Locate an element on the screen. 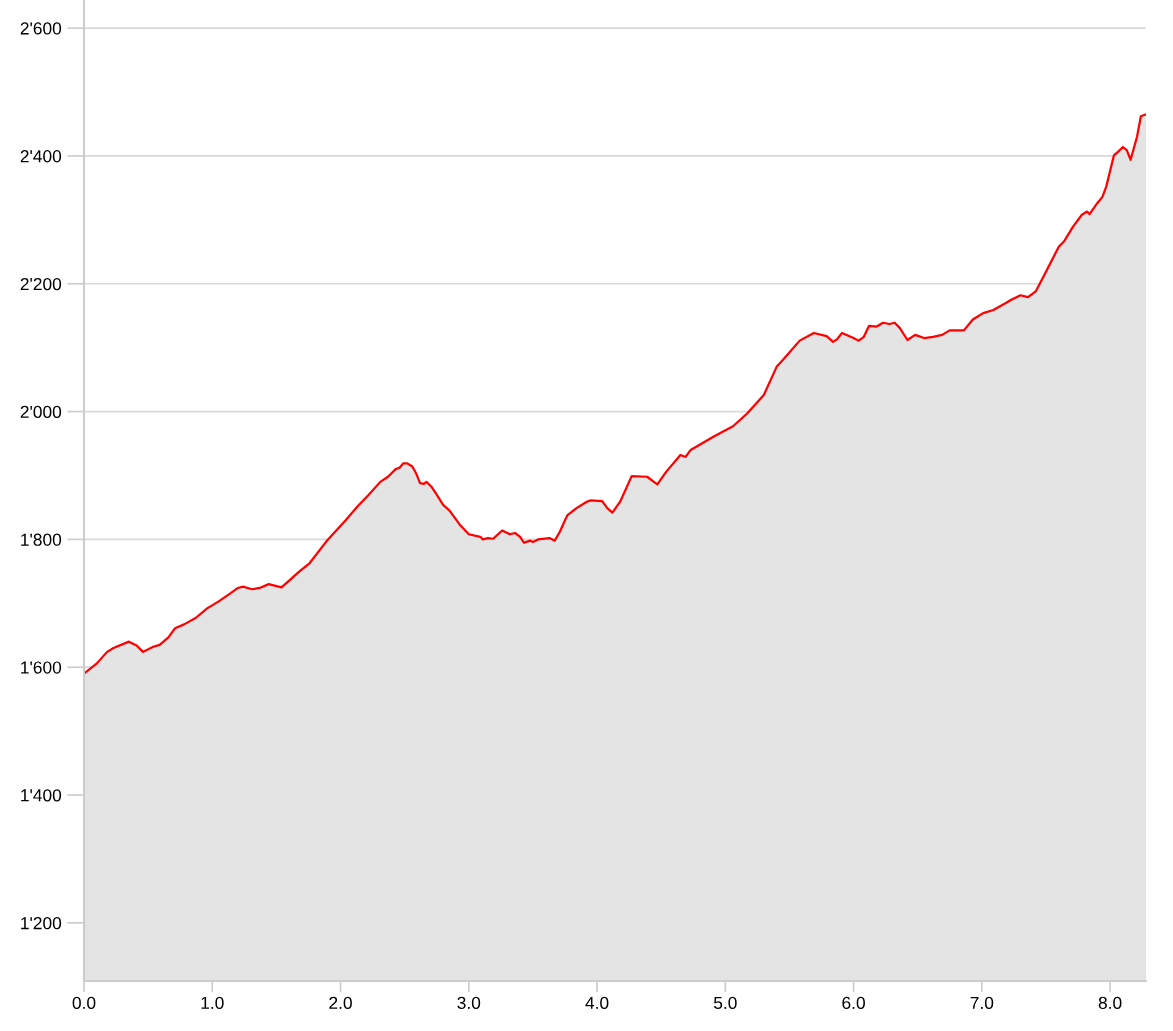  y-tick-label: 1'600 is located at coordinates (41, 667).